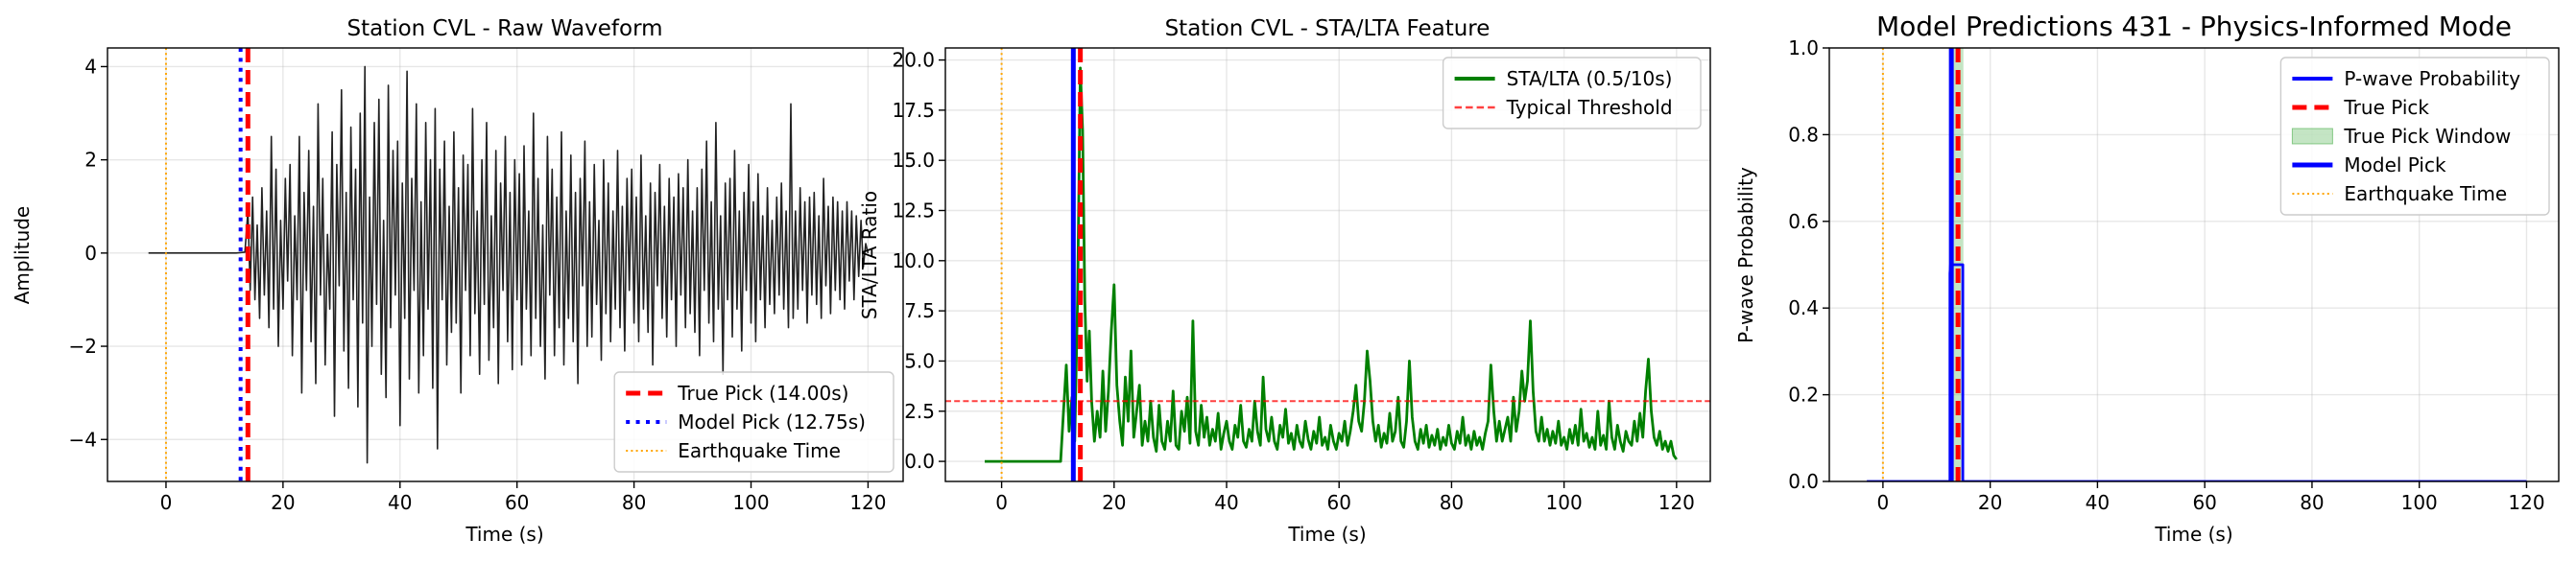 This screenshot has width=2576, height=562. I want to click on y-tick-label: 20.0, so click(913, 60).